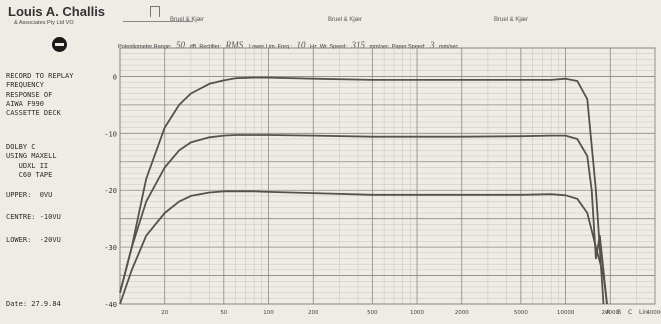  I want to click on range-label: Potentiometer Range:, so click(145, 47).